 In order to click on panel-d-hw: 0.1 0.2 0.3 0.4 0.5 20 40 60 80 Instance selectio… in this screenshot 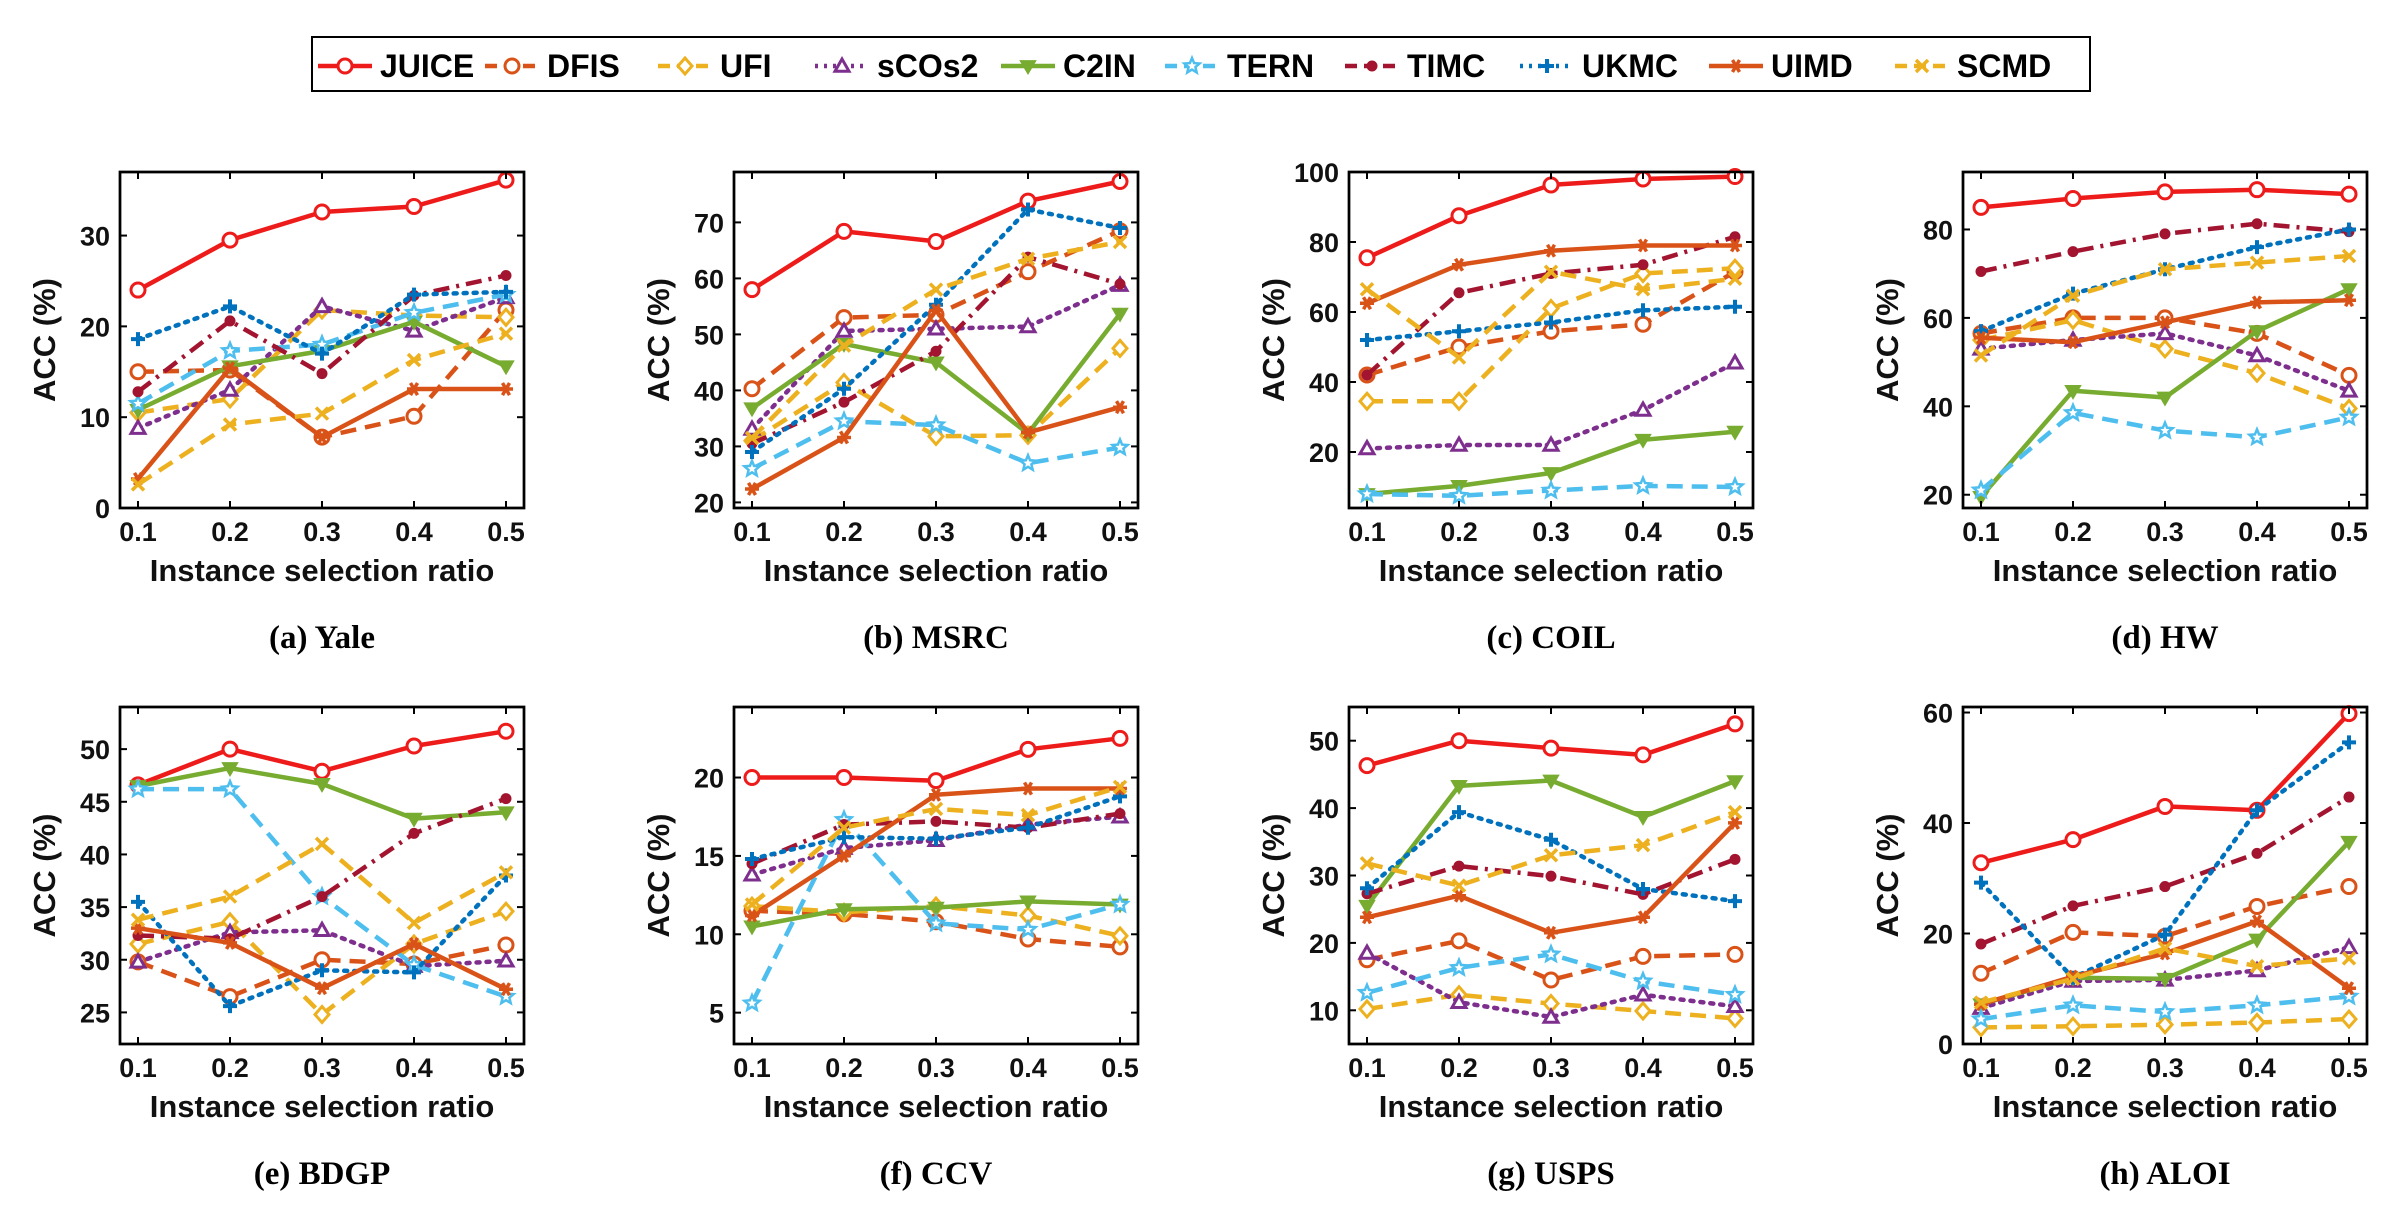, I will do `click(2119, 413)`.